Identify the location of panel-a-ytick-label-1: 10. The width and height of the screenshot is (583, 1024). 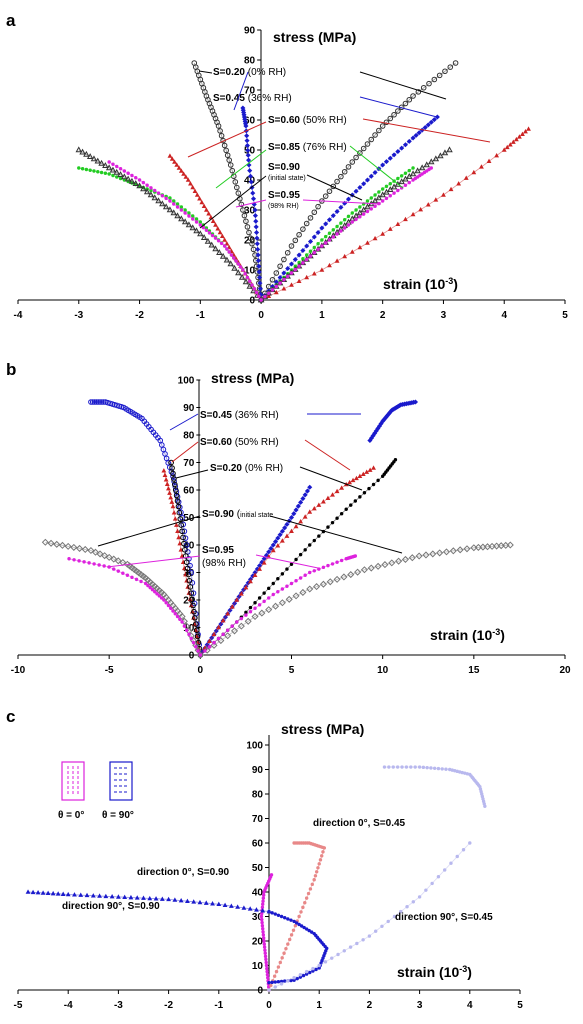
(250, 271).